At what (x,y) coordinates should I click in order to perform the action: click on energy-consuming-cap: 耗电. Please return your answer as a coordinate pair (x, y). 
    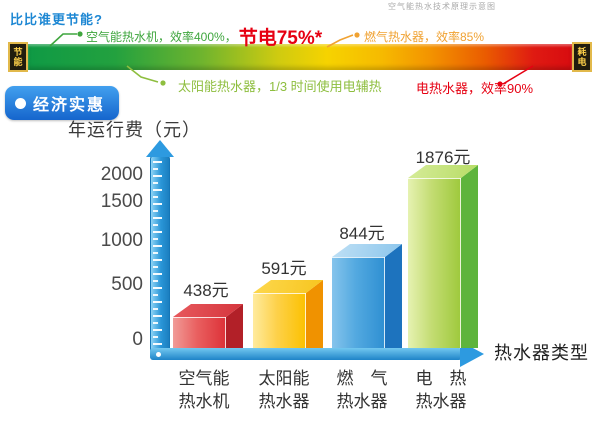
    Looking at the image, I should click on (582, 57).